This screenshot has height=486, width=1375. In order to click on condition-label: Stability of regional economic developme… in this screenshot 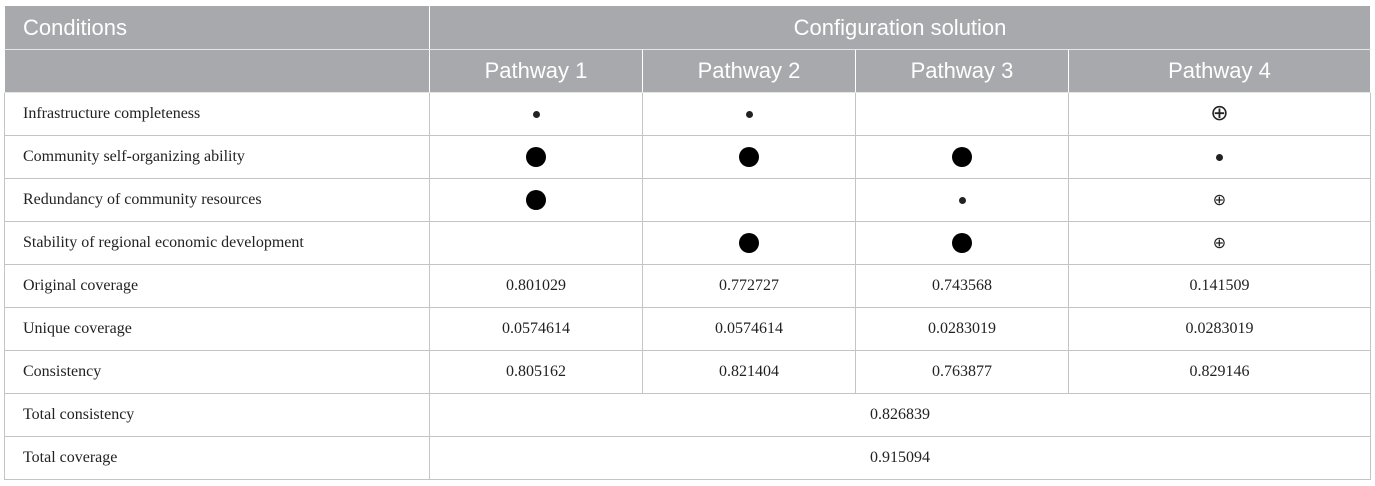, I will do `click(217, 243)`.